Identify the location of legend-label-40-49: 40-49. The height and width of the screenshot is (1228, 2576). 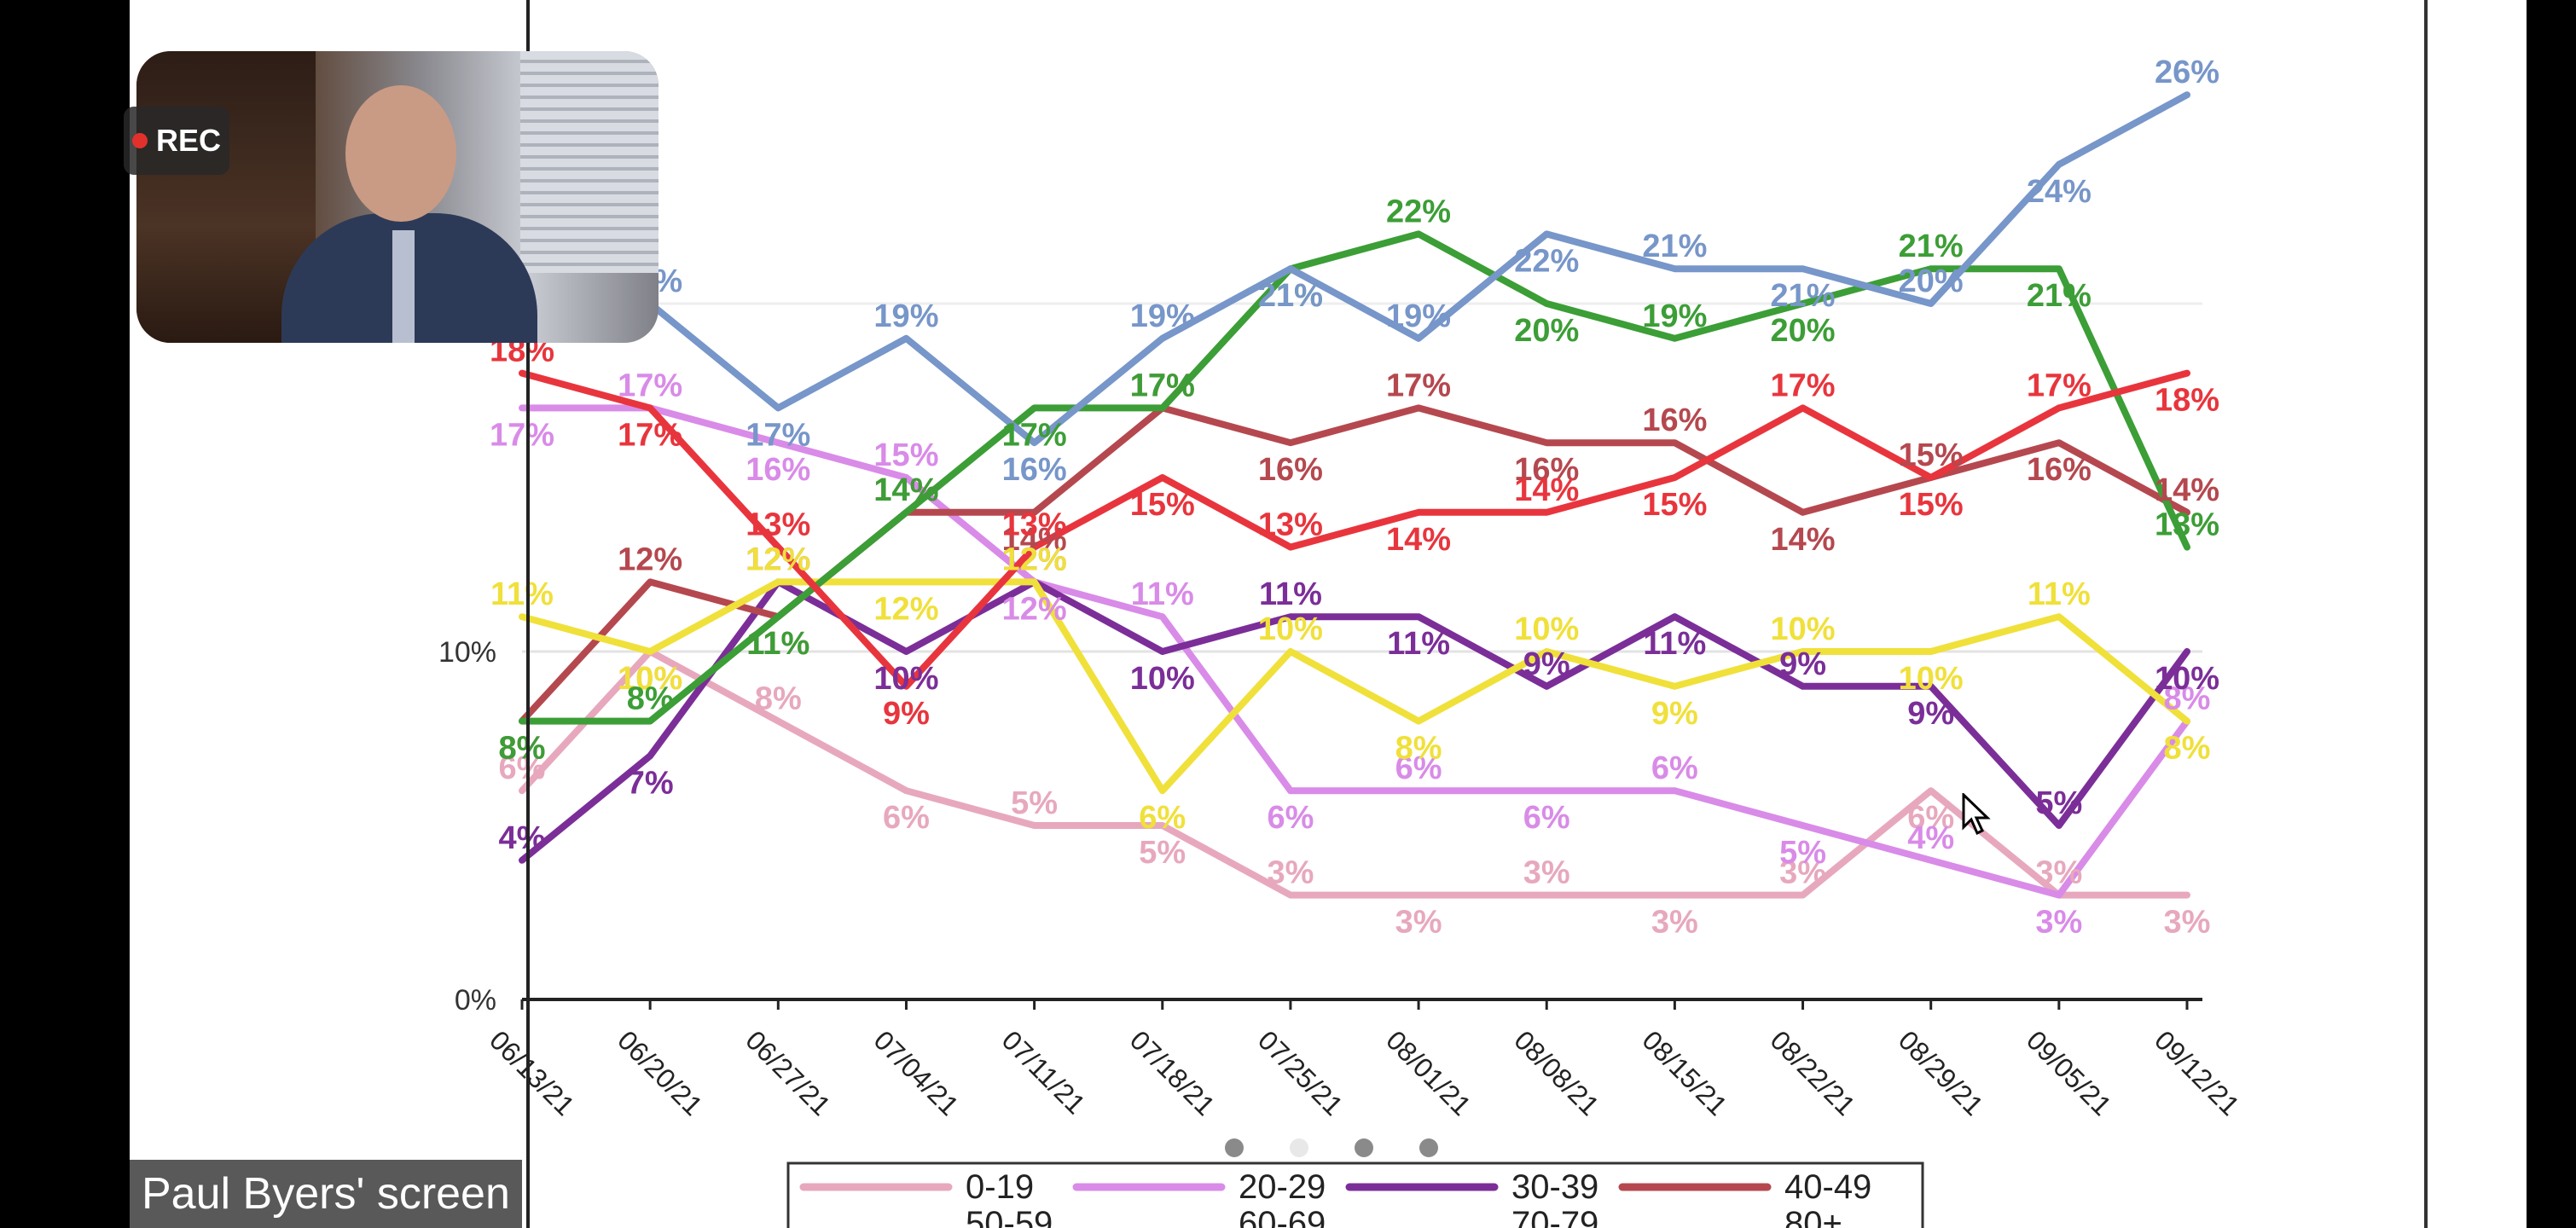
(1827, 1187).